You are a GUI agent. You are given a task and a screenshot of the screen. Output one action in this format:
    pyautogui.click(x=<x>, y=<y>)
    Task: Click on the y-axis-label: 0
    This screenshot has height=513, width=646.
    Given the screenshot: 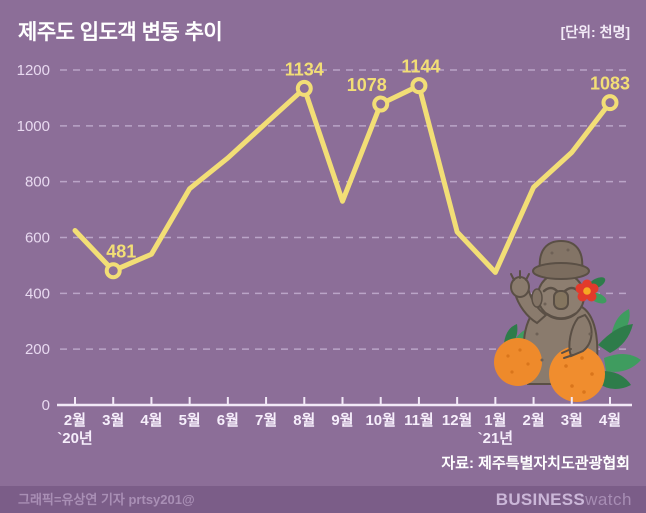 What is the action you would take?
    pyautogui.click(x=46, y=405)
    